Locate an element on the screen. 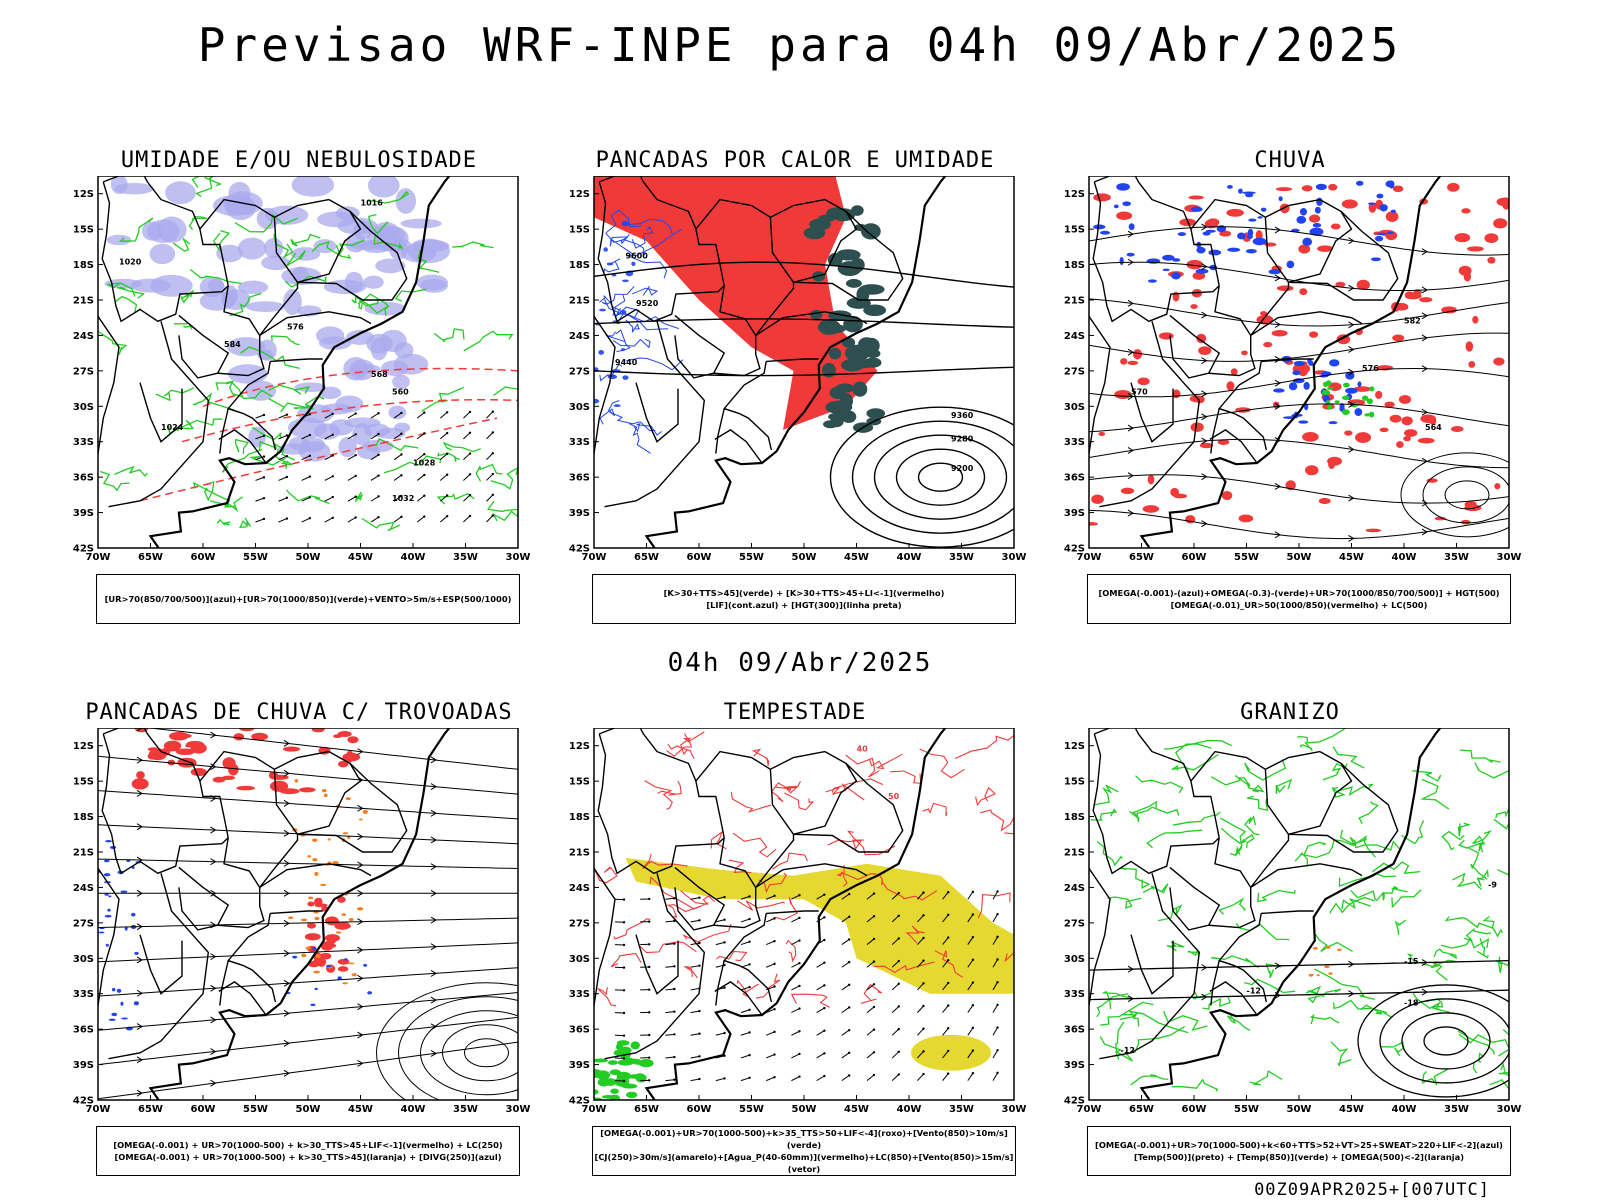  lon-label: 50W is located at coordinates (1299, 1109).